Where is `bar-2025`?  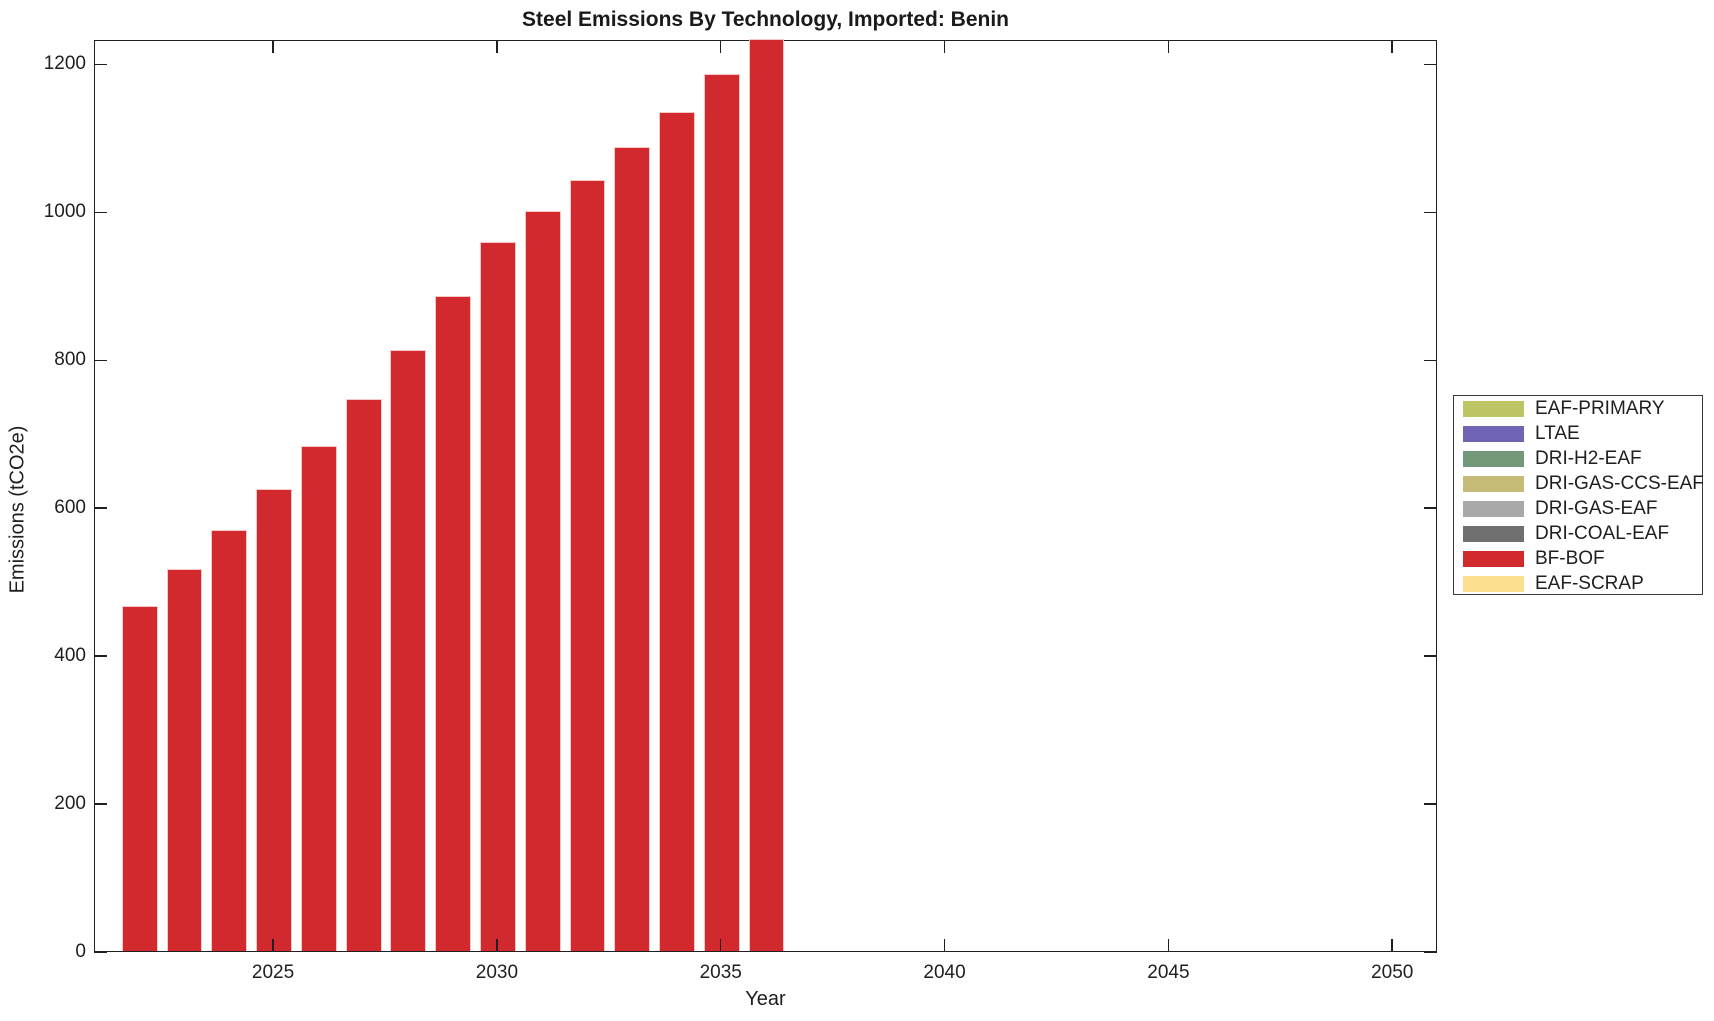
bar-2025 is located at coordinates (274, 720).